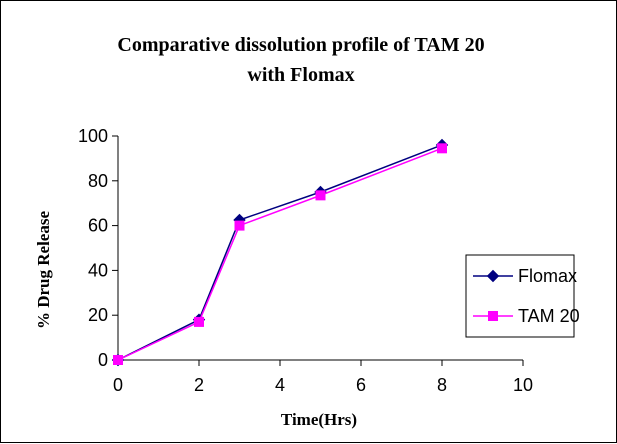  I want to click on legend-entry: Flomax, so click(525, 276).